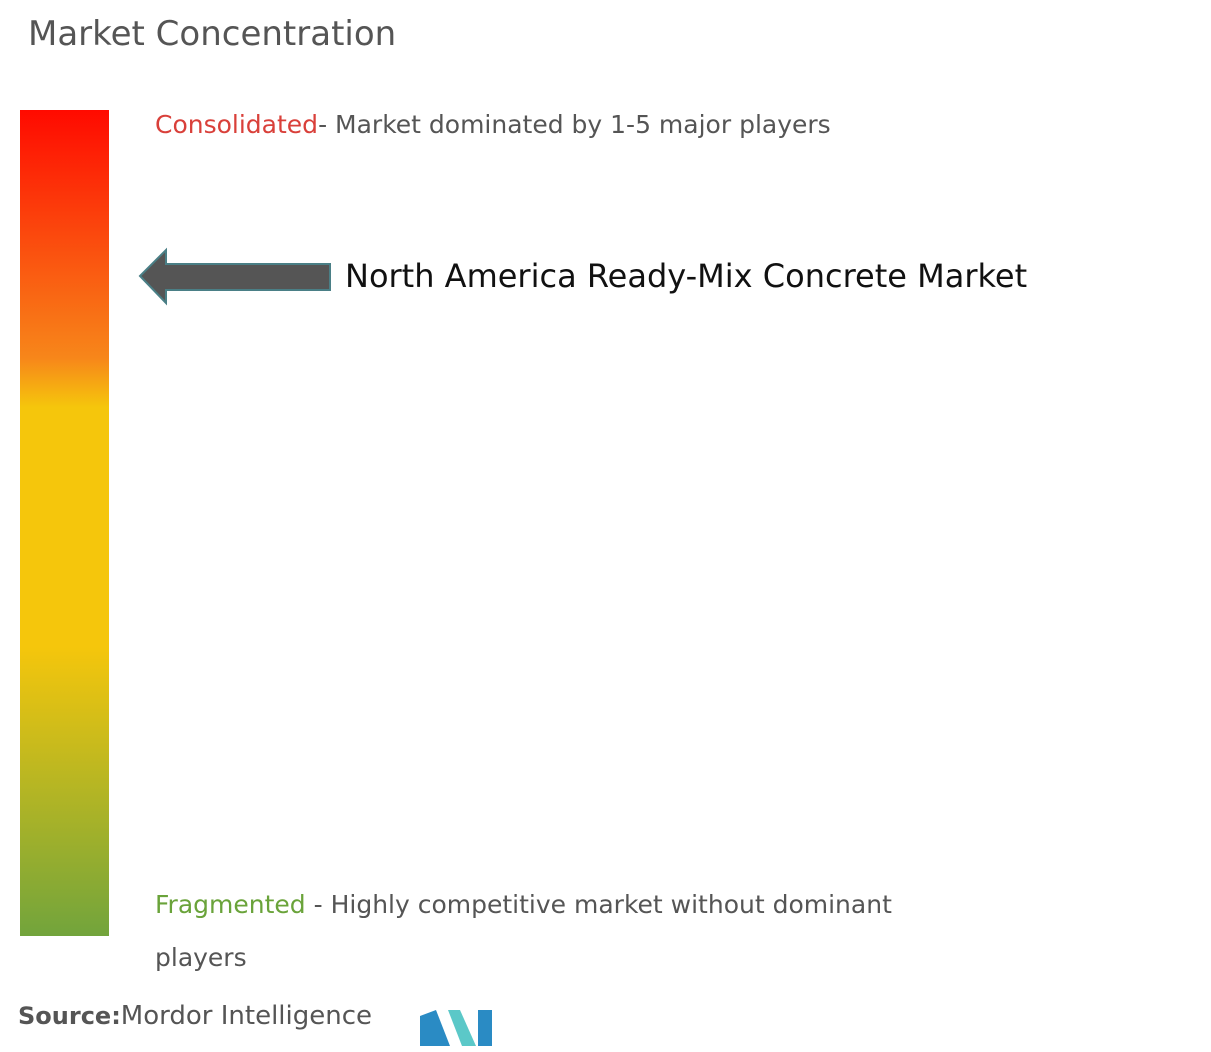 The height and width of the screenshot is (1052, 1211). I want to click on logo, so click(456, 1028).